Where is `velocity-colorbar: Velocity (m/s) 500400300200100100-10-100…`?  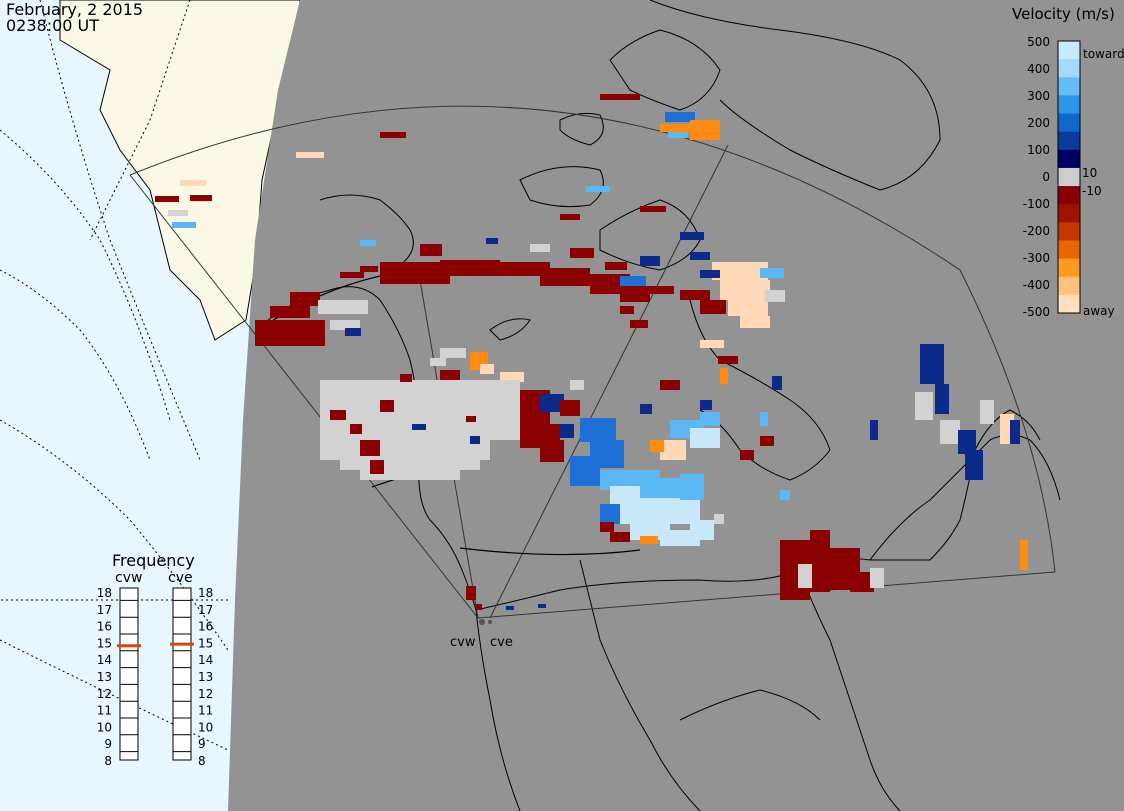 velocity-colorbar: Velocity (m/s) 500400300200100100-10-100… is located at coordinates (1068, 162).